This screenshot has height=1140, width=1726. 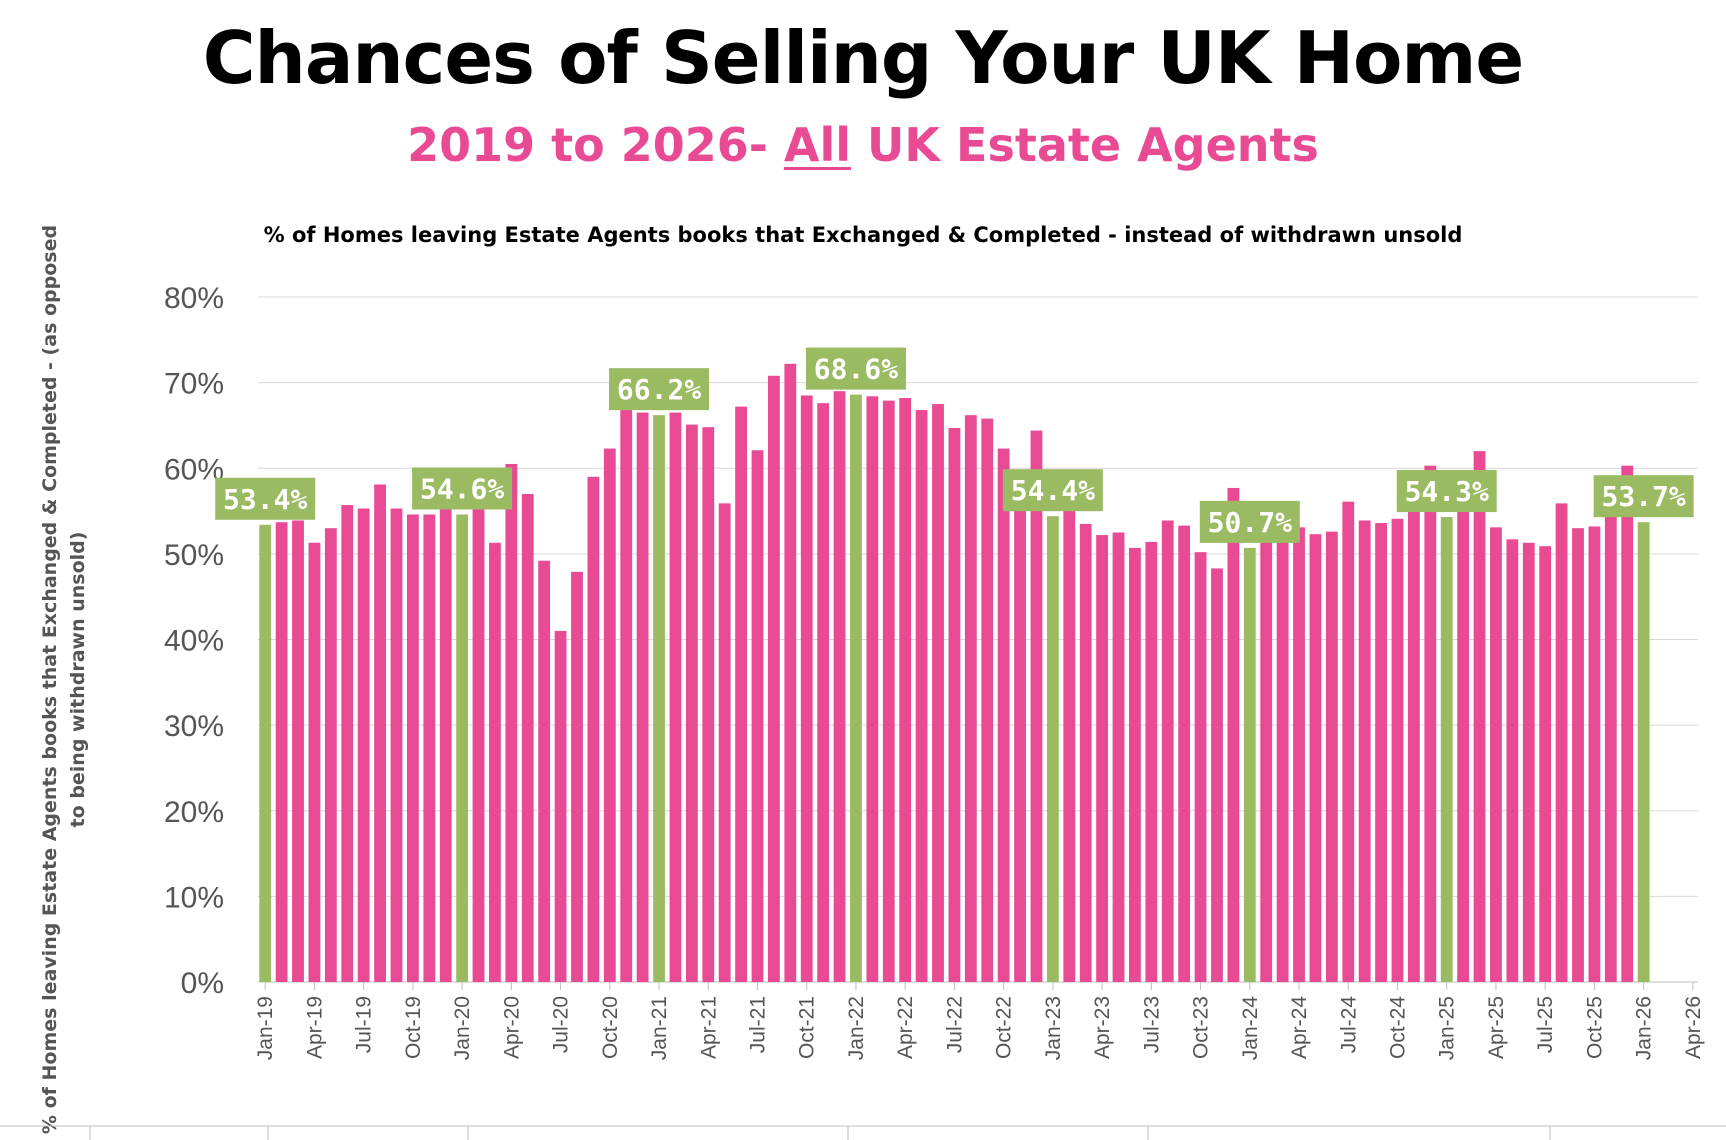 What do you see at coordinates (1496, 1027) in the screenshot?
I see `x-tick-label: Apr-25` at bounding box center [1496, 1027].